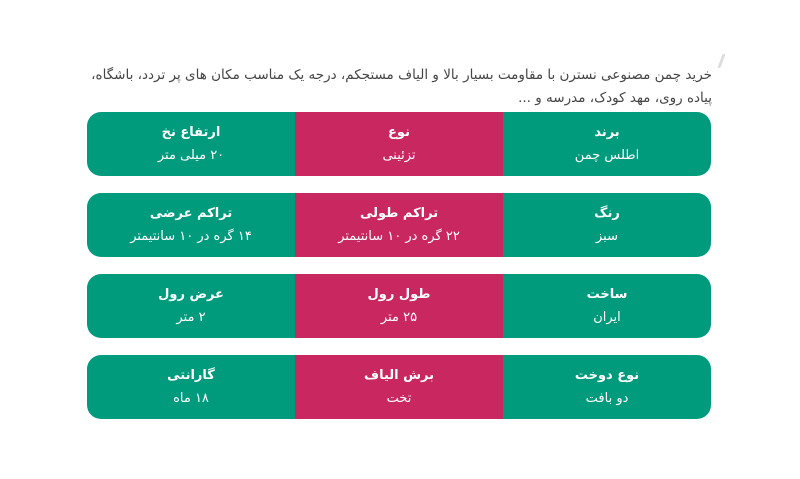 This screenshot has width=800, height=479. Describe the element at coordinates (607, 155) in the screenshot. I see `spec-value: اطلس چمن` at that location.